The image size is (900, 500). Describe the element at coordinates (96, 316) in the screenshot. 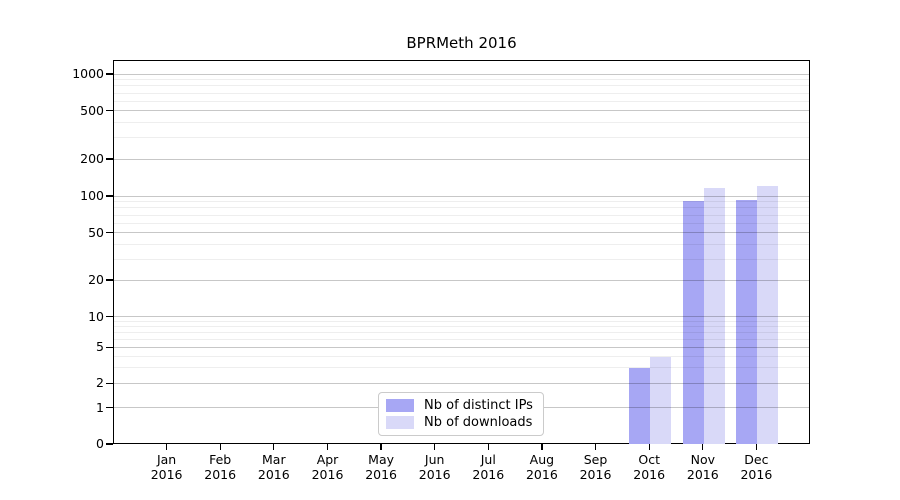

I see `y-tick-label: 10` at that location.